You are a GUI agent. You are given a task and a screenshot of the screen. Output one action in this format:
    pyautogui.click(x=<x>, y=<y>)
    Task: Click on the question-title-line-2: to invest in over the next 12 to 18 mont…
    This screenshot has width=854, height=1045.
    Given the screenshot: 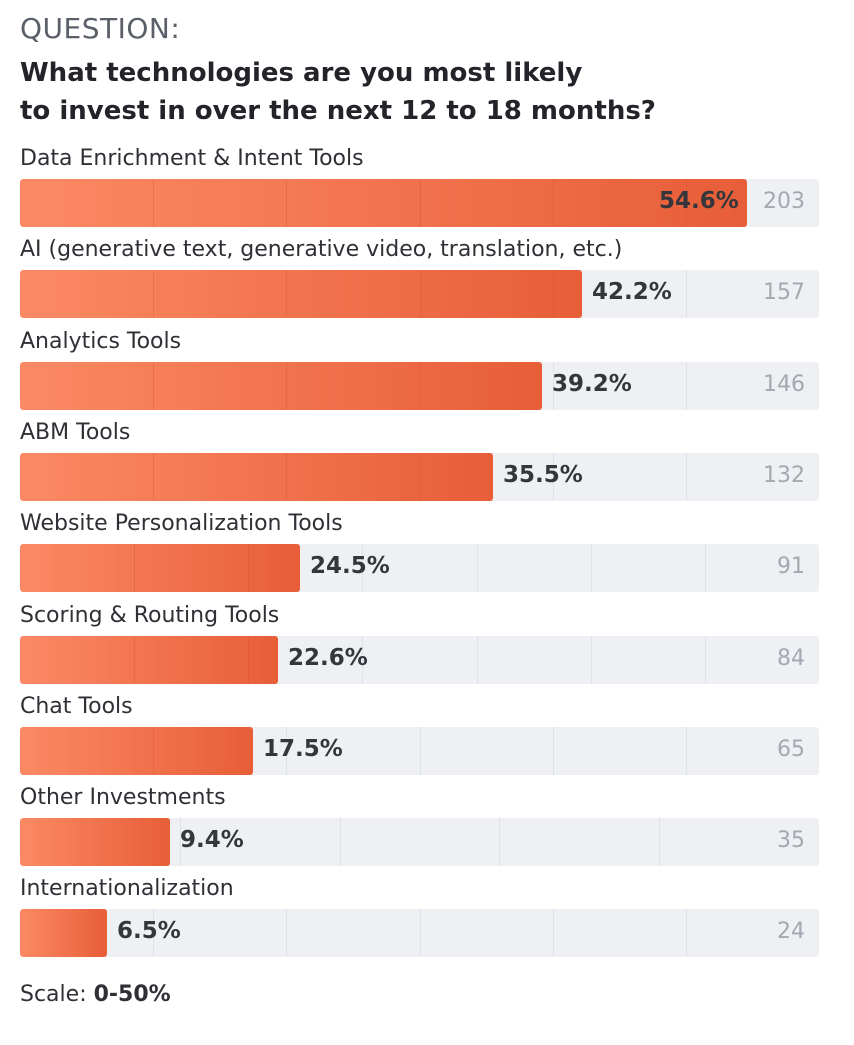 What is the action you would take?
    pyautogui.click(x=338, y=111)
    